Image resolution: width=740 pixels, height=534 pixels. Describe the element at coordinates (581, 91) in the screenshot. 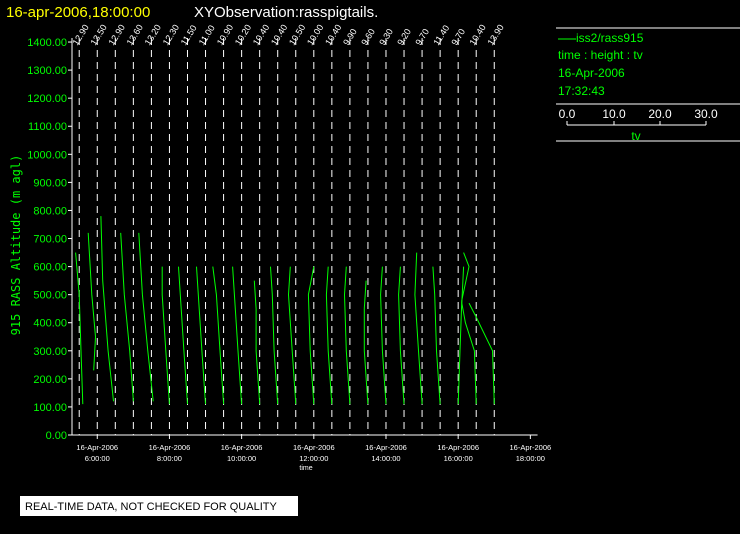

I see `legend-time: 17:32:43` at that location.